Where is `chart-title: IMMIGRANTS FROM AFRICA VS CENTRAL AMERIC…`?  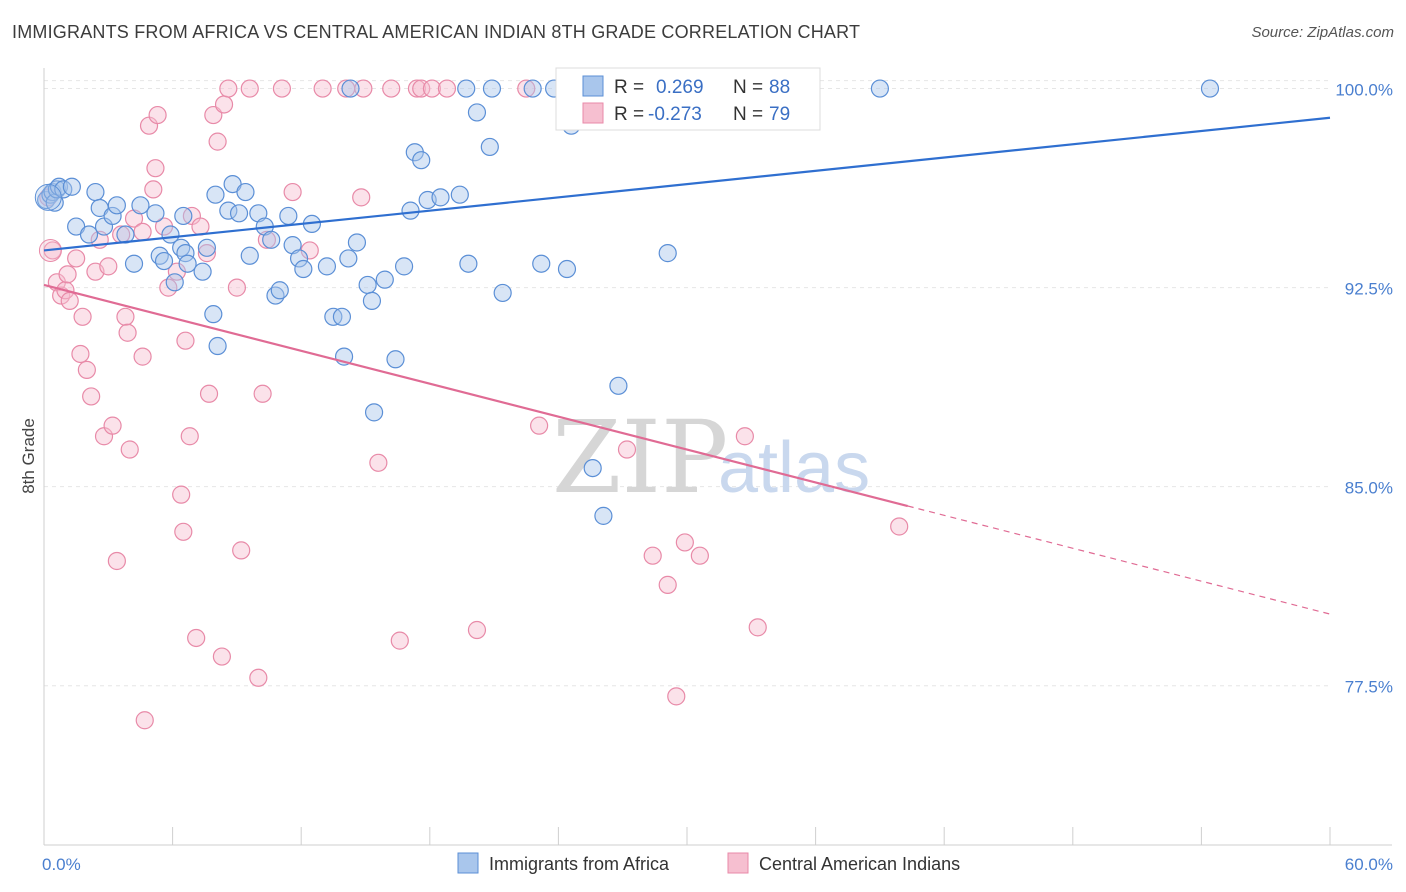
chart-title: IMMIGRANTS FROM AFRICA VS CENTRAL AMERIC… is located at coordinates (436, 32).